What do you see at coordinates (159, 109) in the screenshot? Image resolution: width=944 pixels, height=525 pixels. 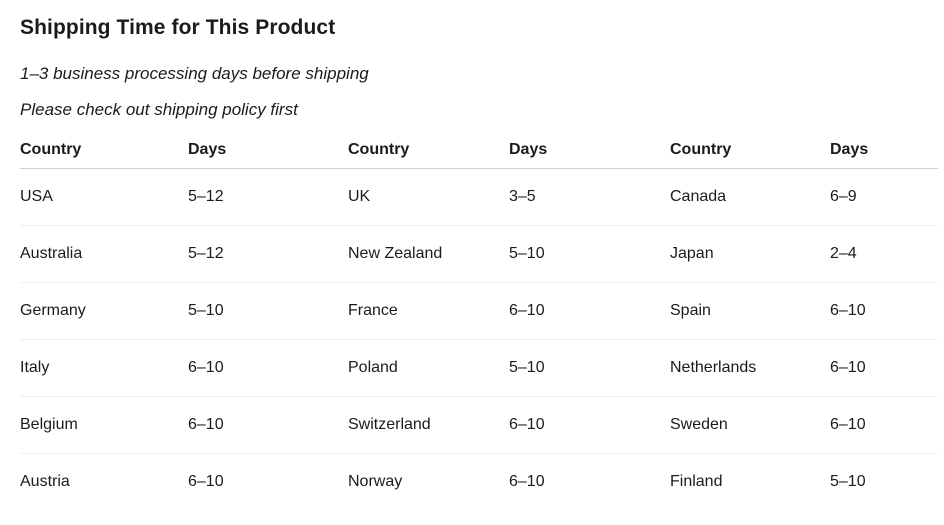 I see `shipping-policy-note: Please check out shipping policy first` at bounding box center [159, 109].